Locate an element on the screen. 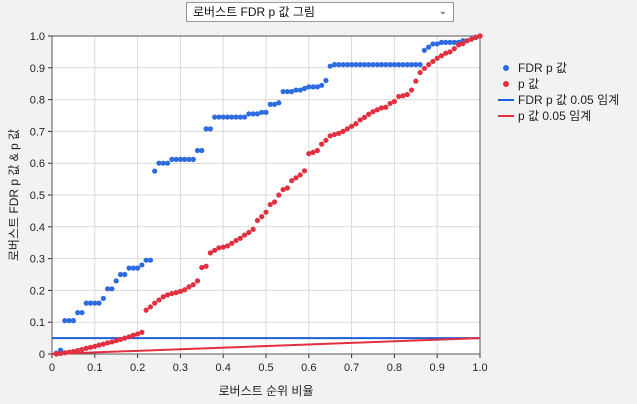  x-axis-title: 로버스트 순위 비율 is located at coordinates (266, 391).